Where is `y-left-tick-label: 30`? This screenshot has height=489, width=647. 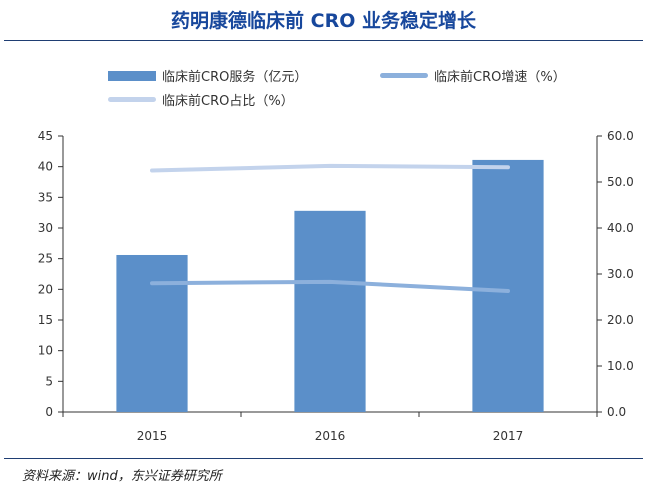 y-left-tick-label: 30 is located at coordinates (45, 228).